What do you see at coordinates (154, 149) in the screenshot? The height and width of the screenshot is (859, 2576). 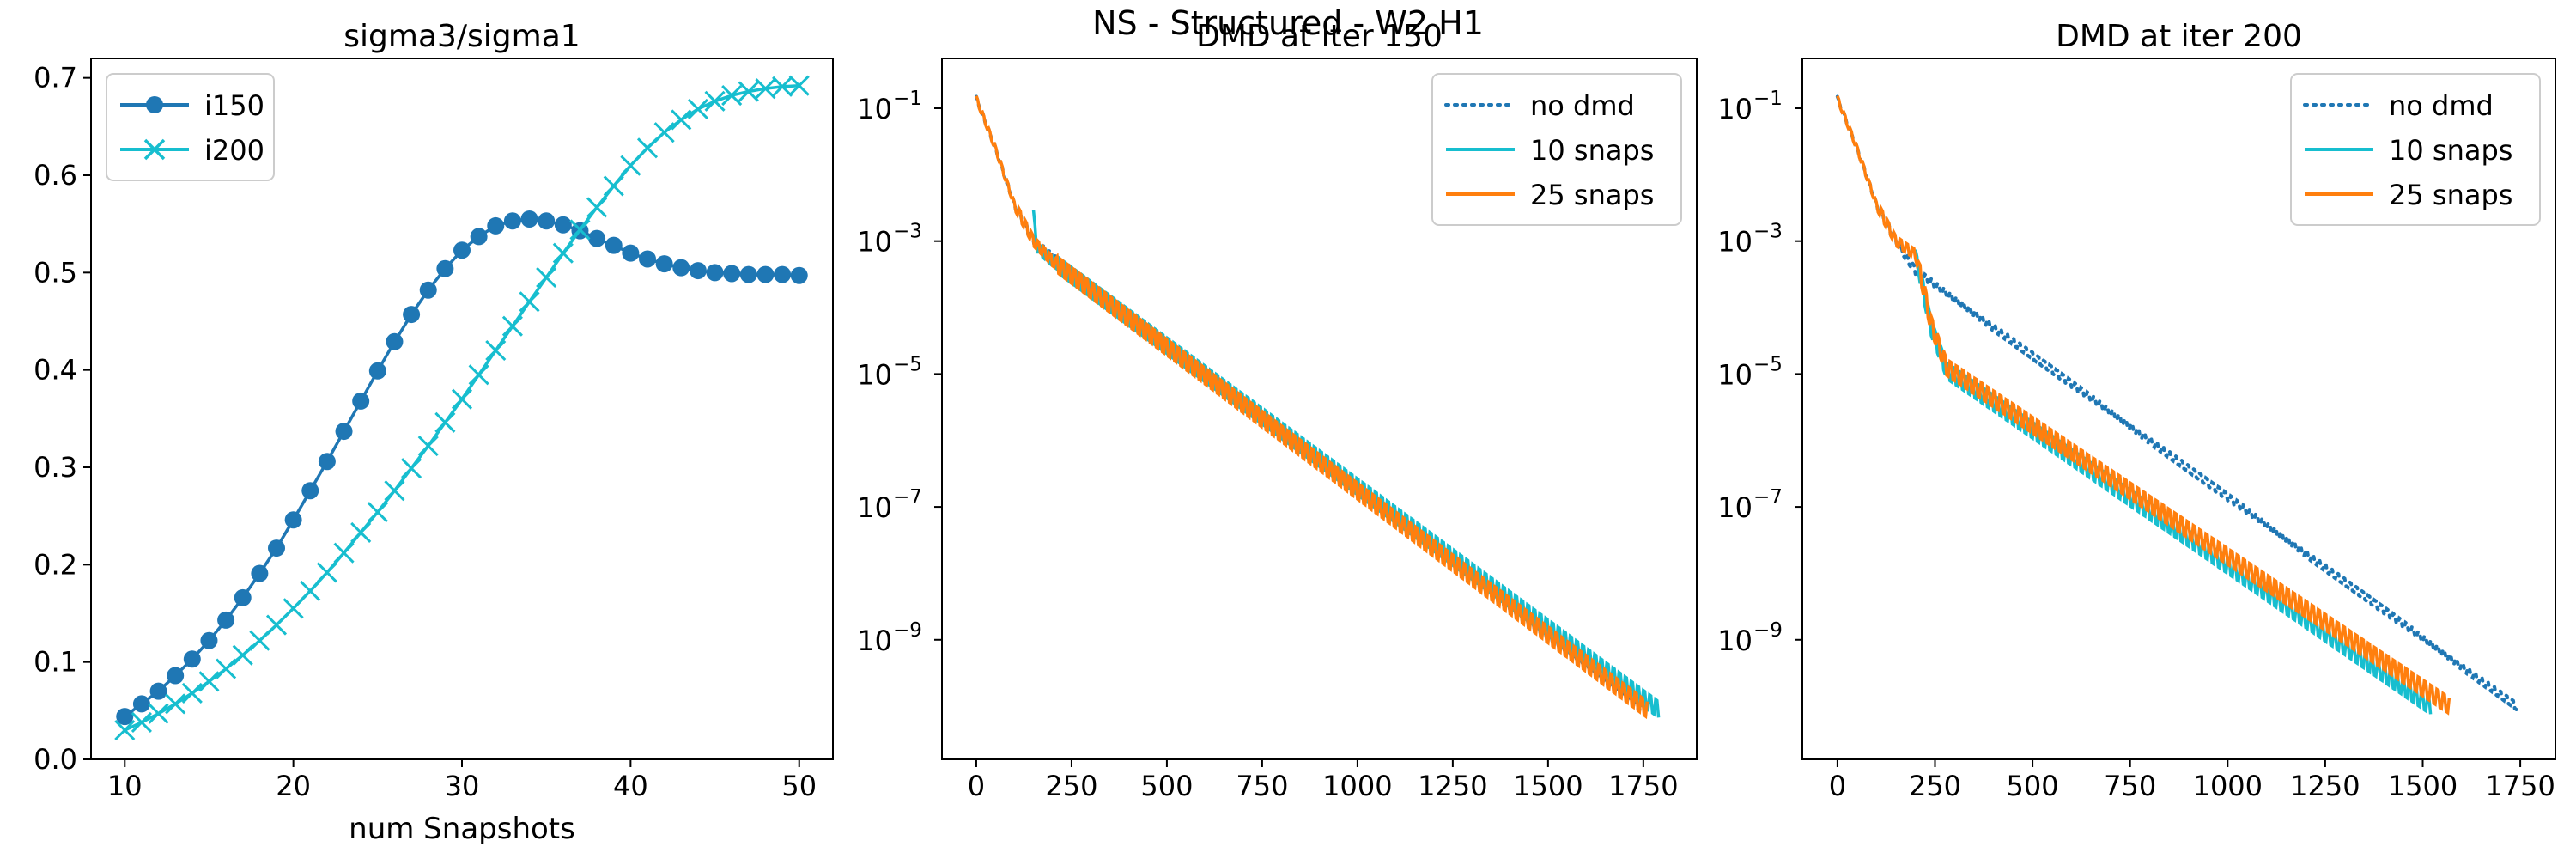 I see `legend-handle-i200` at bounding box center [154, 149].